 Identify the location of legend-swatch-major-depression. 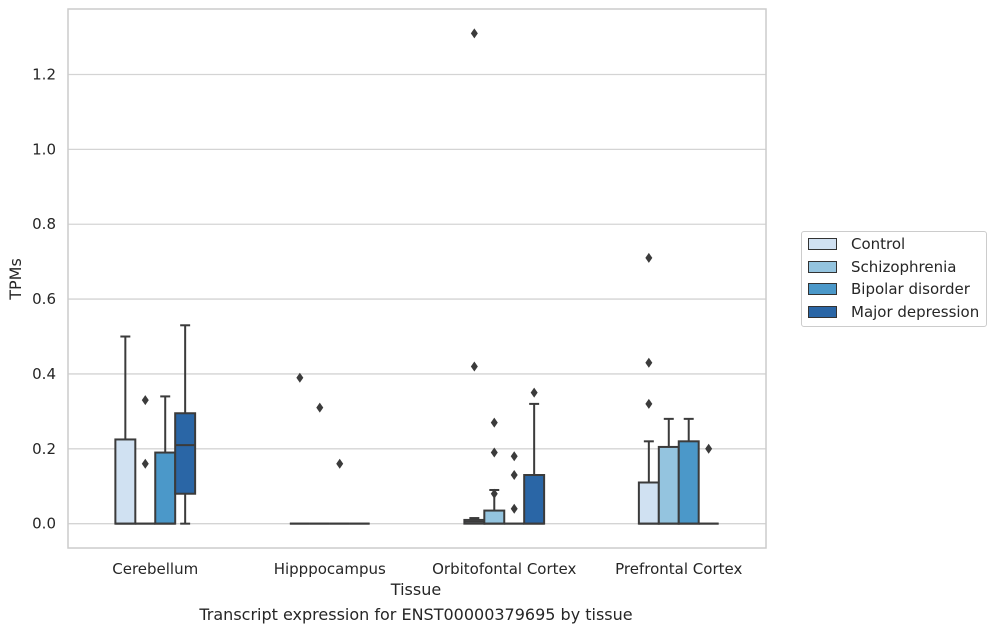
(822, 312).